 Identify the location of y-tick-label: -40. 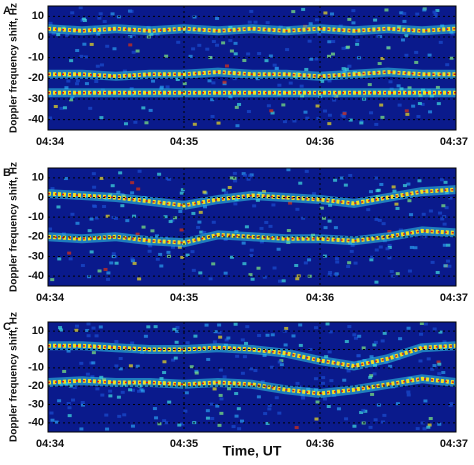
(36, 423).